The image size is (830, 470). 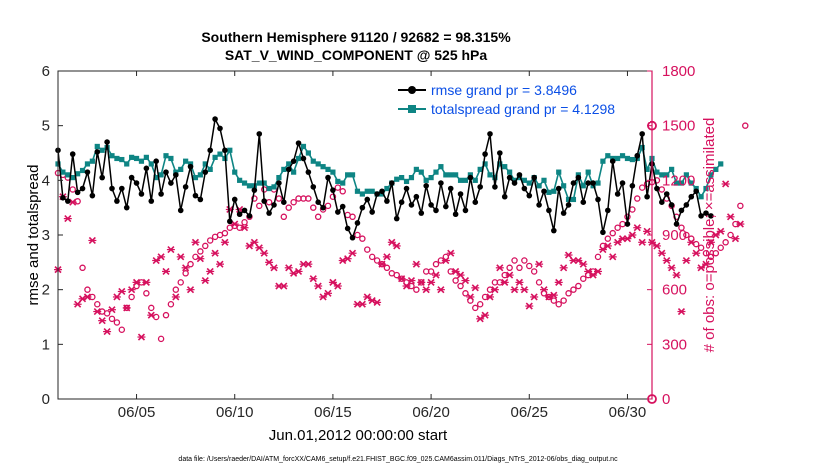 What do you see at coordinates (46, 290) in the screenshot?
I see `y-left-tick-label: 2` at bounding box center [46, 290].